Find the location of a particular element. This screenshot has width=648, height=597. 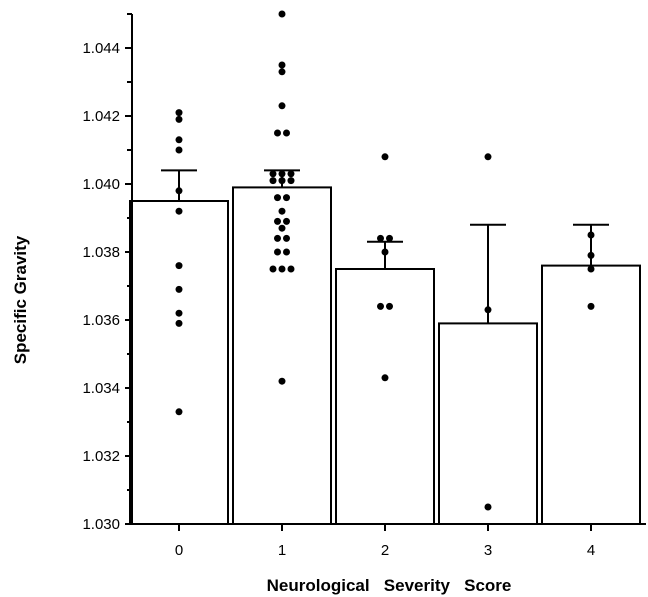

y-tick-label: 1.036 is located at coordinates (101, 320).